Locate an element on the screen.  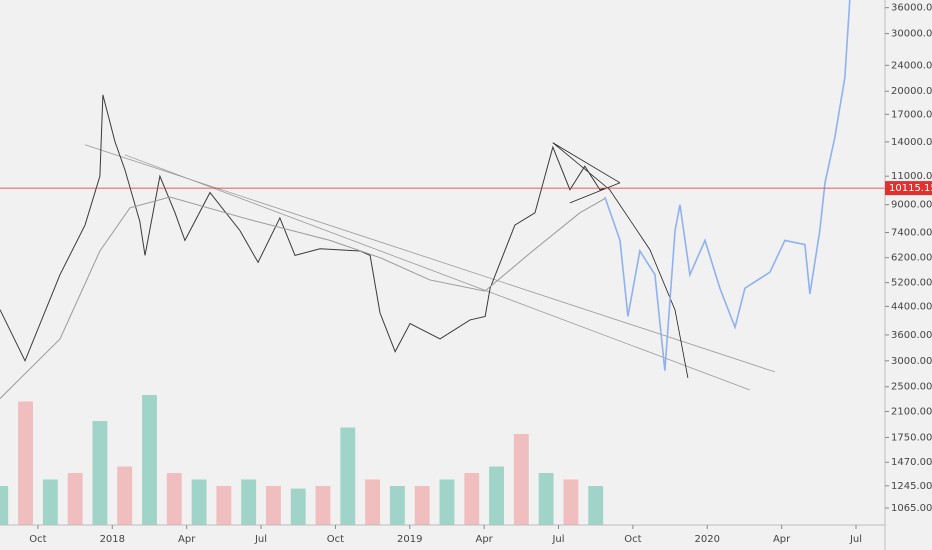
last-price-box is located at coordinates (908, 188).